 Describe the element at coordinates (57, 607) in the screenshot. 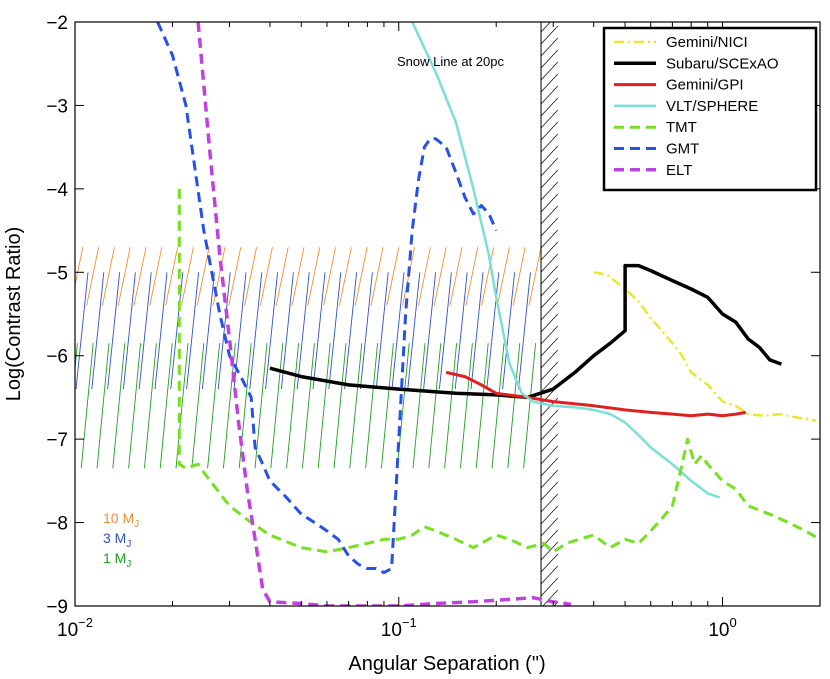

I see `y-tick-label: −9` at that location.